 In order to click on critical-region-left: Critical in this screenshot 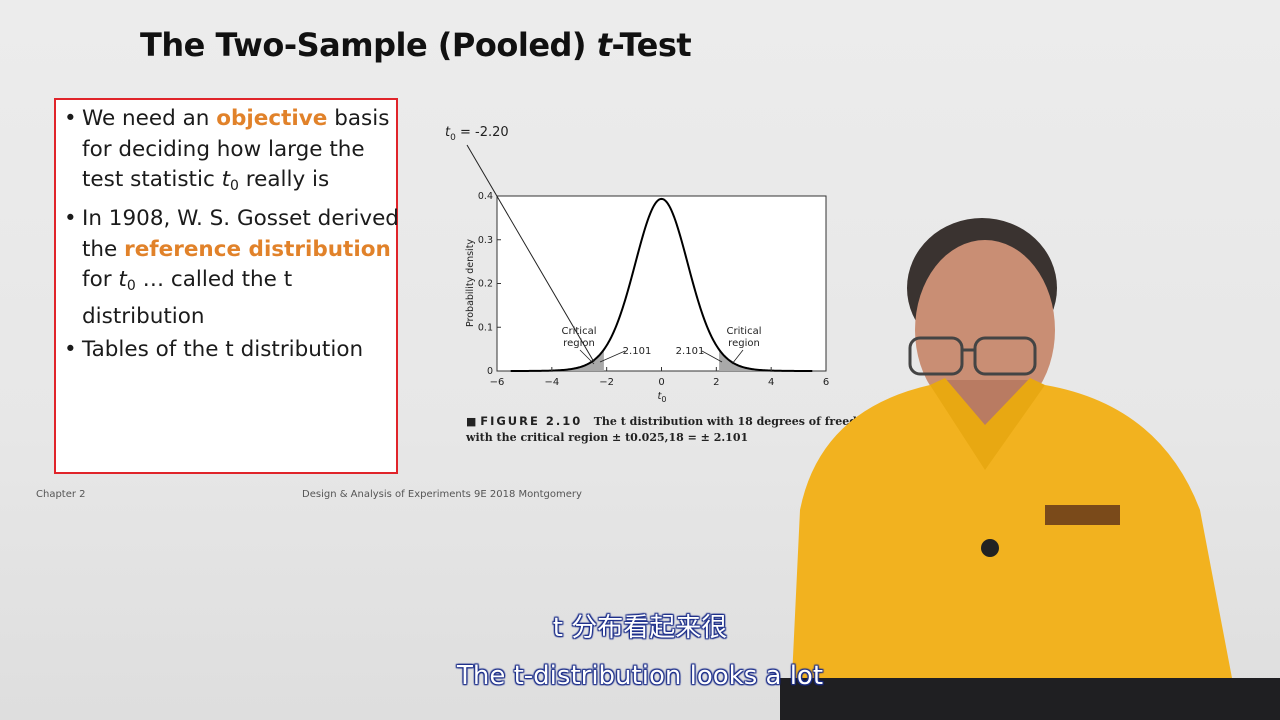, I will do `click(579, 331)`.